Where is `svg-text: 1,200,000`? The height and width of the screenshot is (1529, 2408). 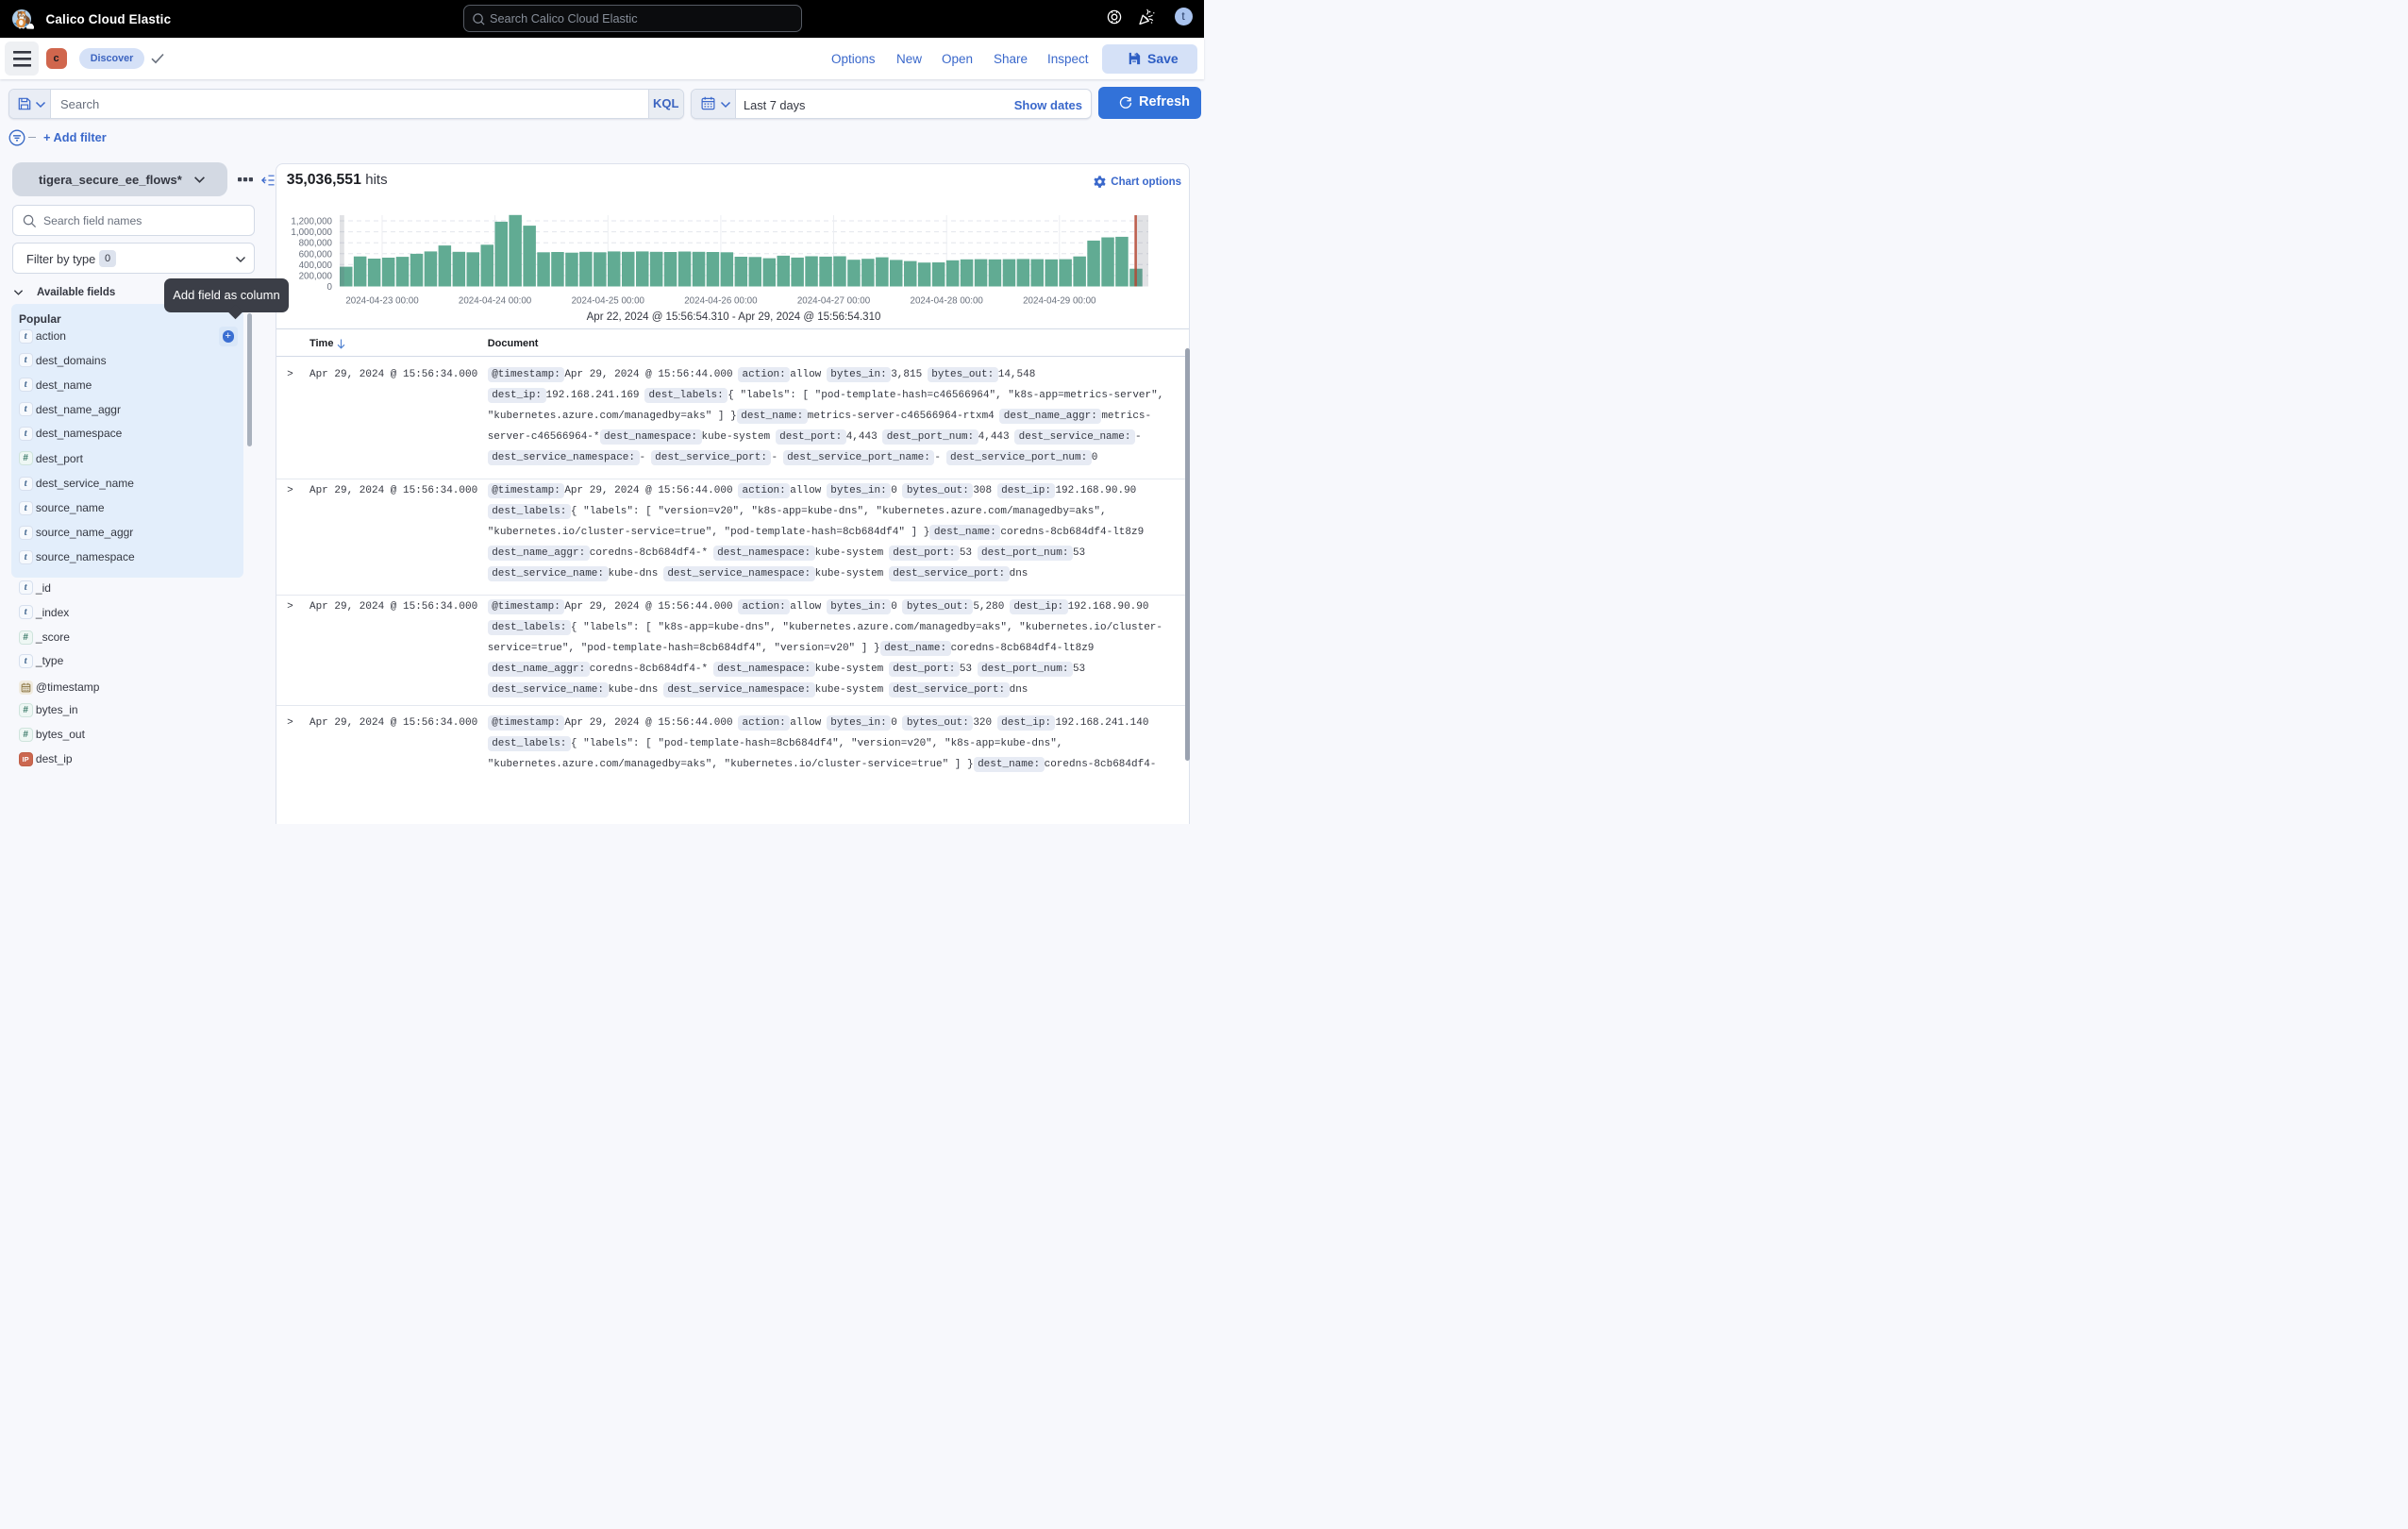
svg-text: 1,200,000 is located at coordinates (311, 222).